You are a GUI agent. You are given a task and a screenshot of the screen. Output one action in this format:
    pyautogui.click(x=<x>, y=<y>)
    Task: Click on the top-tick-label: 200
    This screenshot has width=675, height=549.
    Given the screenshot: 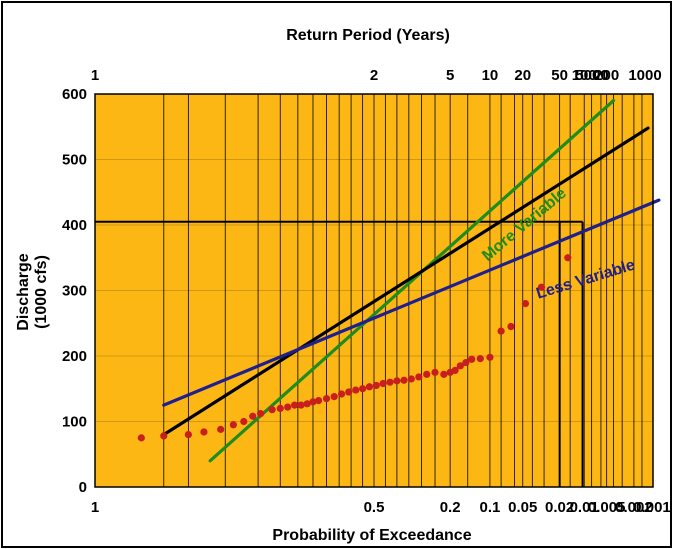 What is the action you would take?
    pyautogui.click(x=606, y=75)
    